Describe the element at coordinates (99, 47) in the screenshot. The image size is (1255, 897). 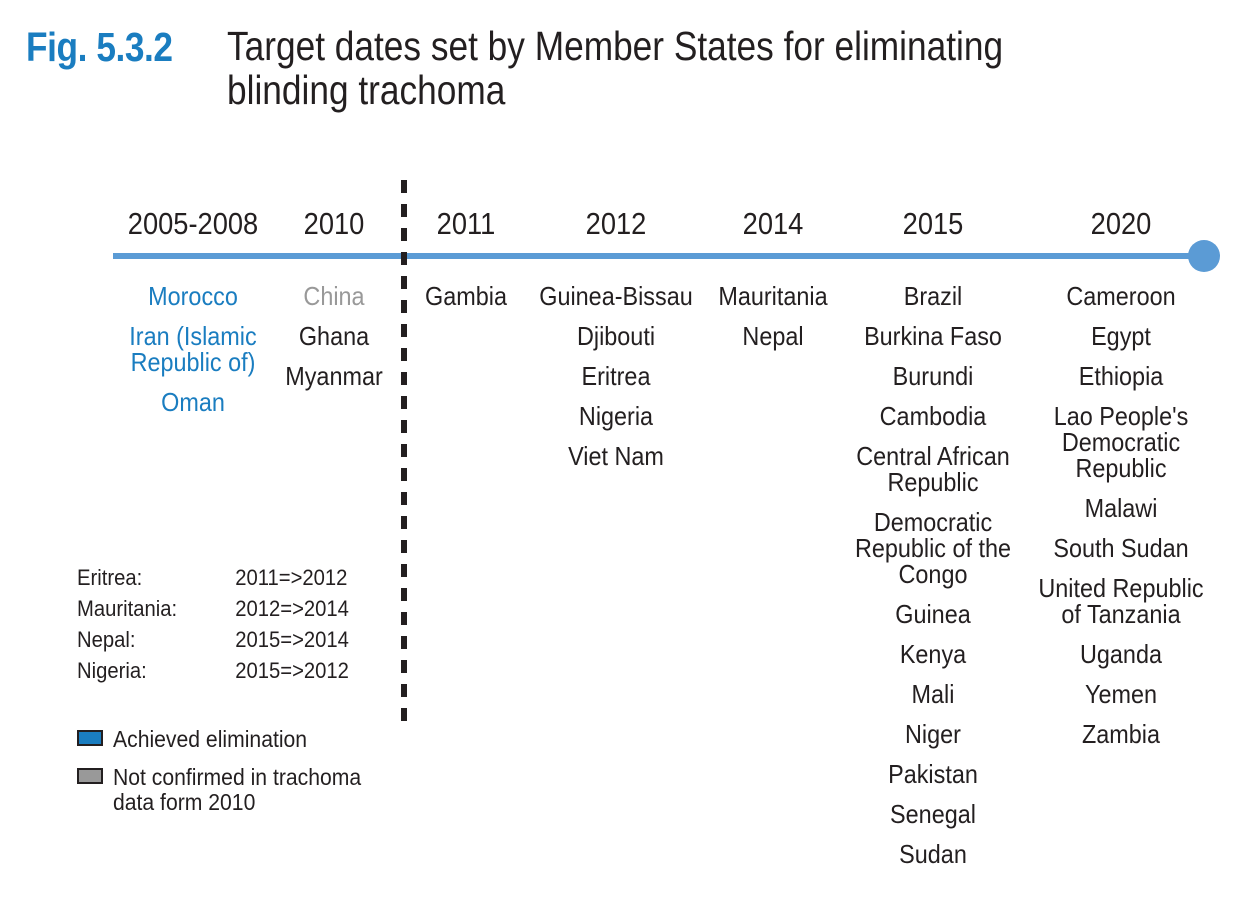
I see `figure-number: Fig. 5.3.2` at that location.